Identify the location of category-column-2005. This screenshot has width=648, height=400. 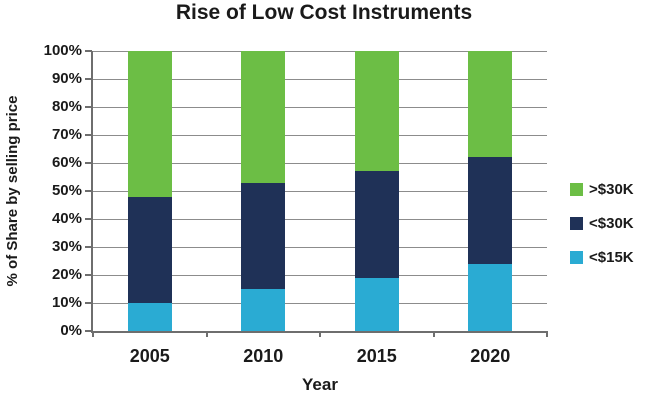
(150, 191).